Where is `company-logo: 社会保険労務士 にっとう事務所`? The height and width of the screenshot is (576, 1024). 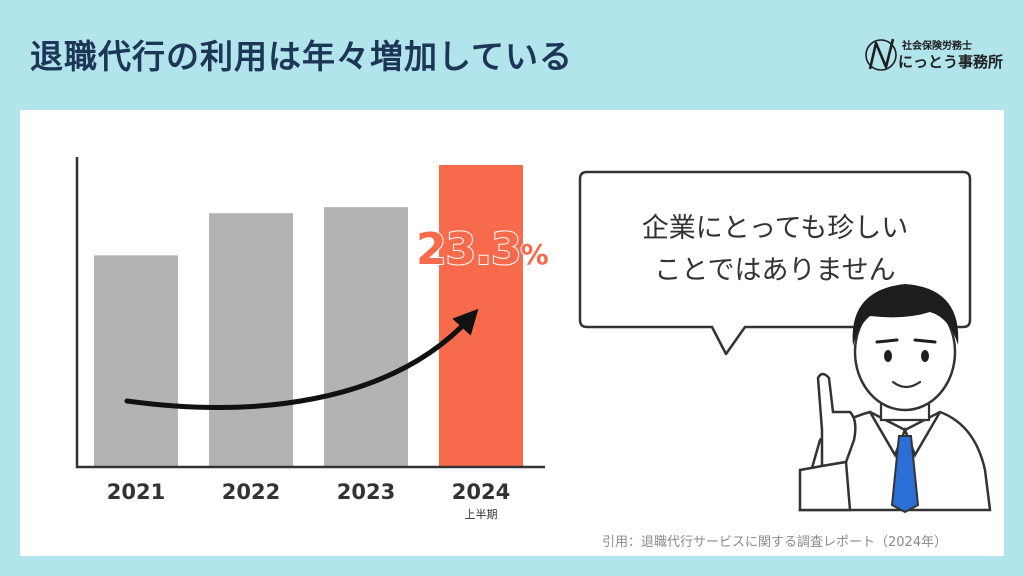 company-logo: 社会保険労務士 にっとう事務所 is located at coordinates (933, 56).